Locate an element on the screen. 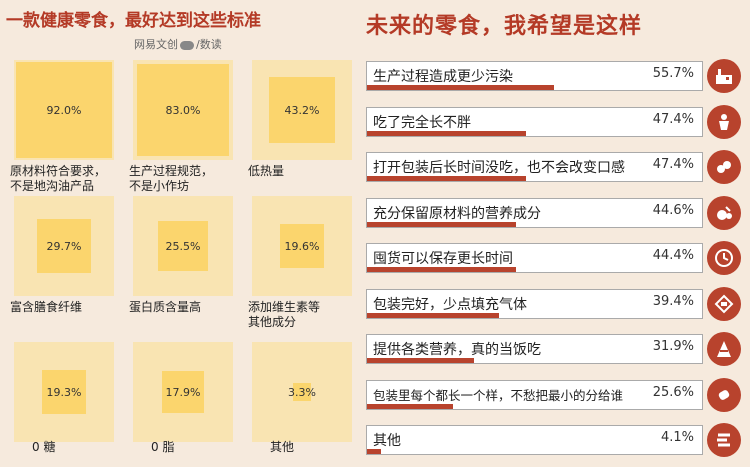 The image size is (750, 467). candy-icon is located at coordinates (724, 394).